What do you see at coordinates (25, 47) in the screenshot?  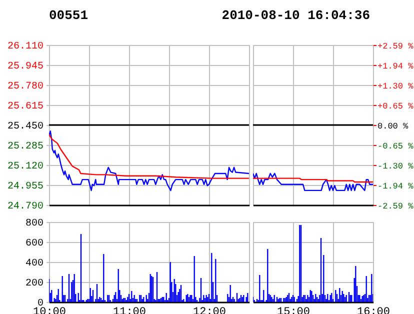 I see `y-tick-label: 26.110` at bounding box center [25, 47].